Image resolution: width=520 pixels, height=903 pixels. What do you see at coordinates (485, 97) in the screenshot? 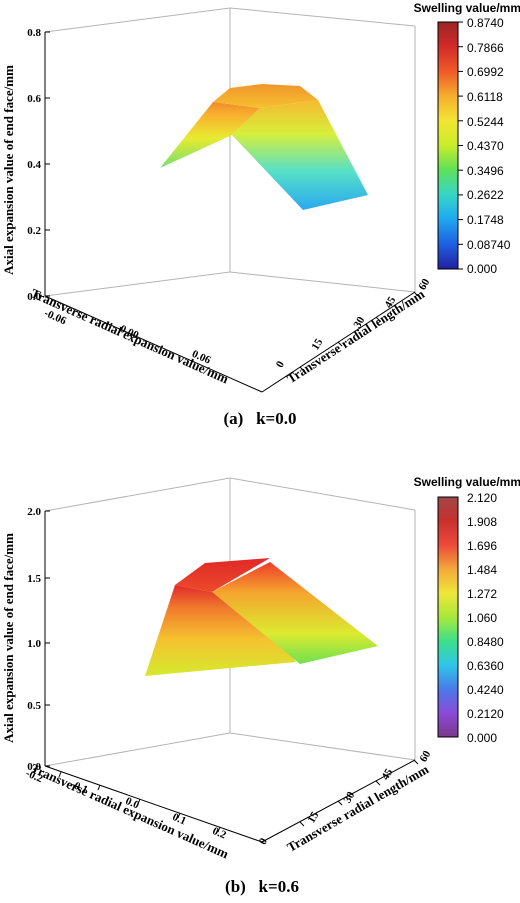
I see `colorbar-tick-label: 0.6118` at bounding box center [485, 97].